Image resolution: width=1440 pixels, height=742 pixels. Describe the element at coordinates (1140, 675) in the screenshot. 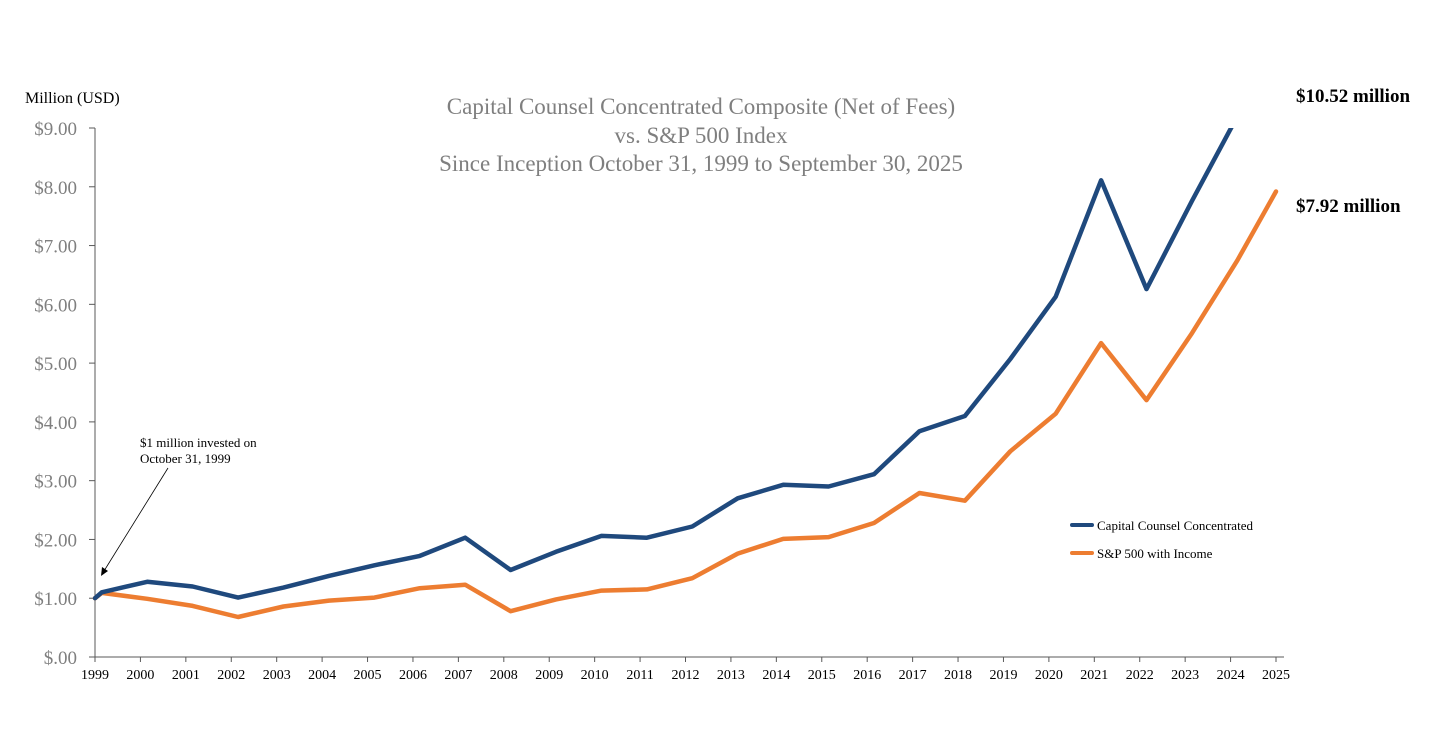

I see `x-tick-label: 2022` at that location.